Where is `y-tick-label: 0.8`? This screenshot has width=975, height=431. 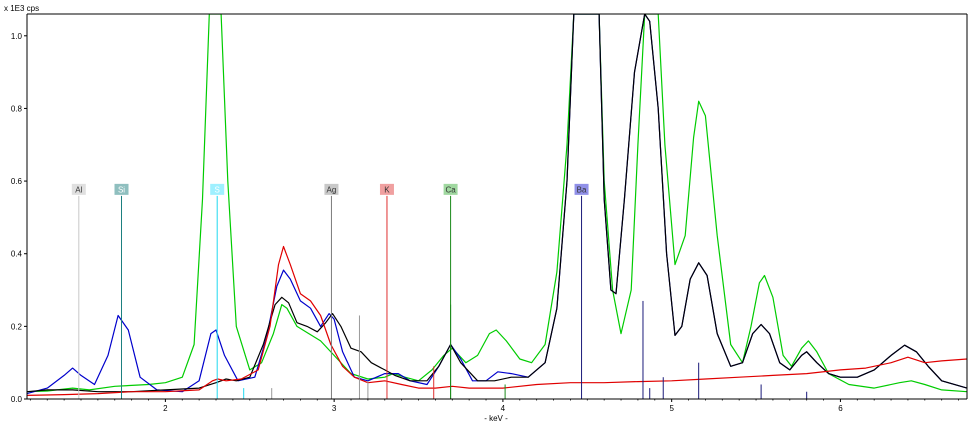 y-tick-label: 0.8 is located at coordinates (17, 108).